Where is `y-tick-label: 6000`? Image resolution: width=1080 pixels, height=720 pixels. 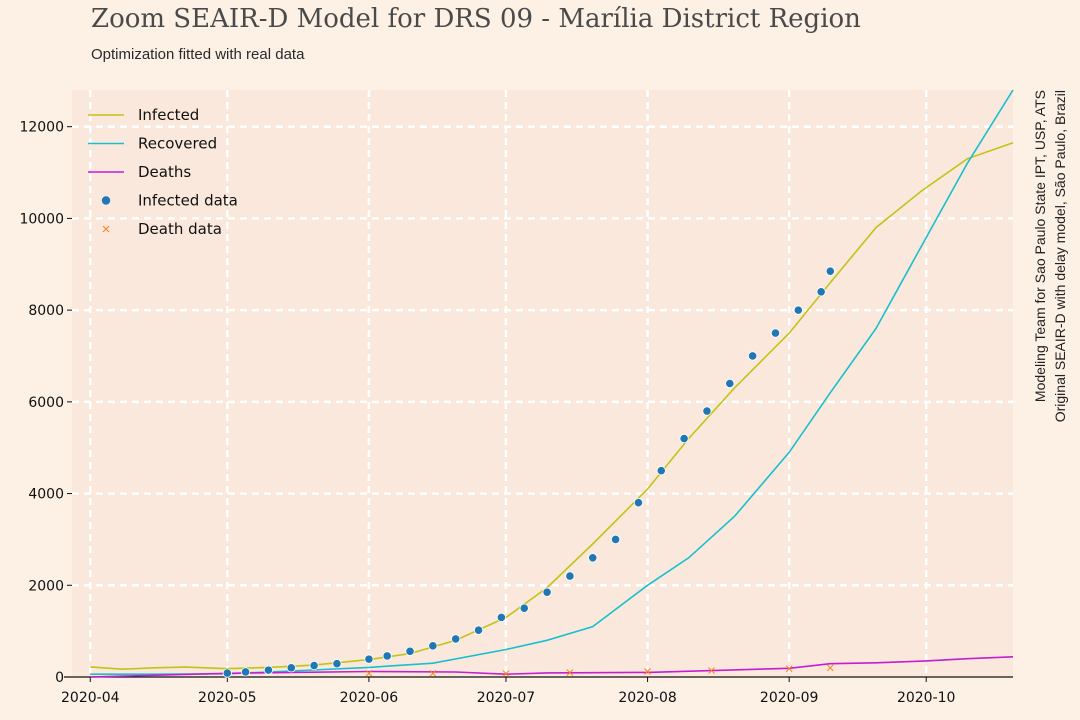 y-tick-label: 6000 is located at coordinates (46, 403).